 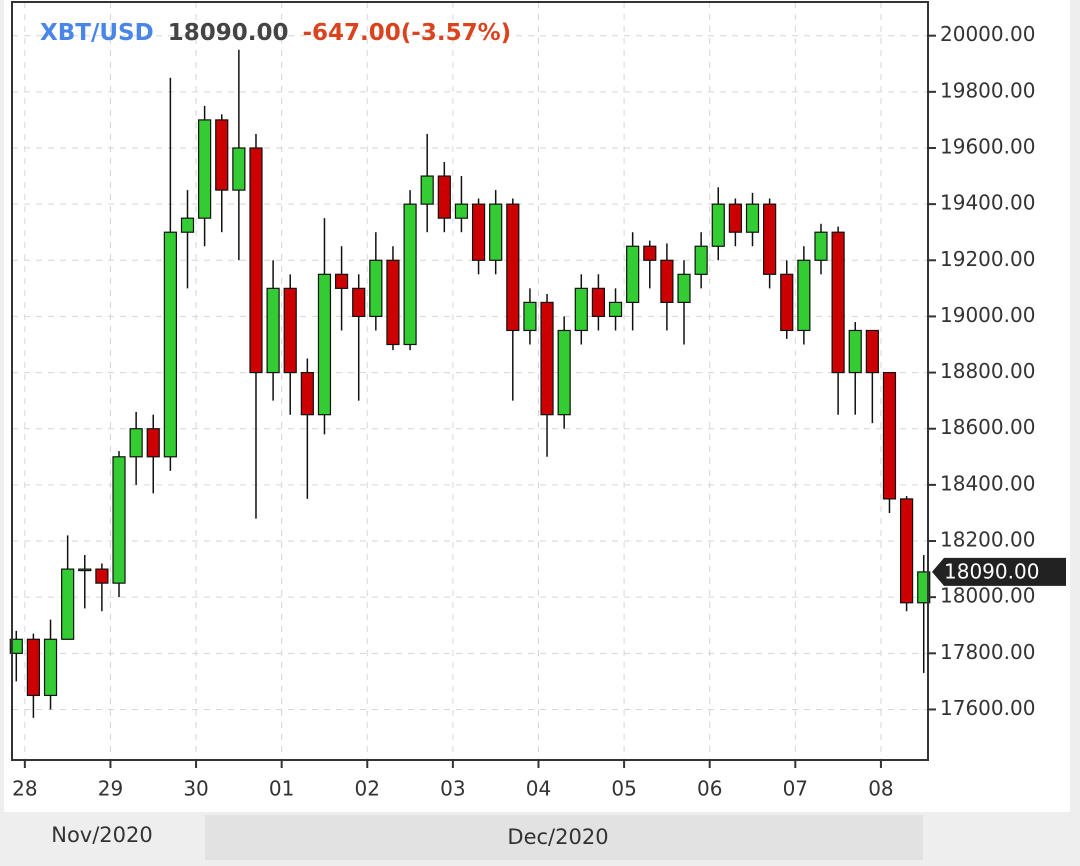 What do you see at coordinates (987, 203) in the screenshot?
I see `y-tick-label: 19400.00` at bounding box center [987, 203].